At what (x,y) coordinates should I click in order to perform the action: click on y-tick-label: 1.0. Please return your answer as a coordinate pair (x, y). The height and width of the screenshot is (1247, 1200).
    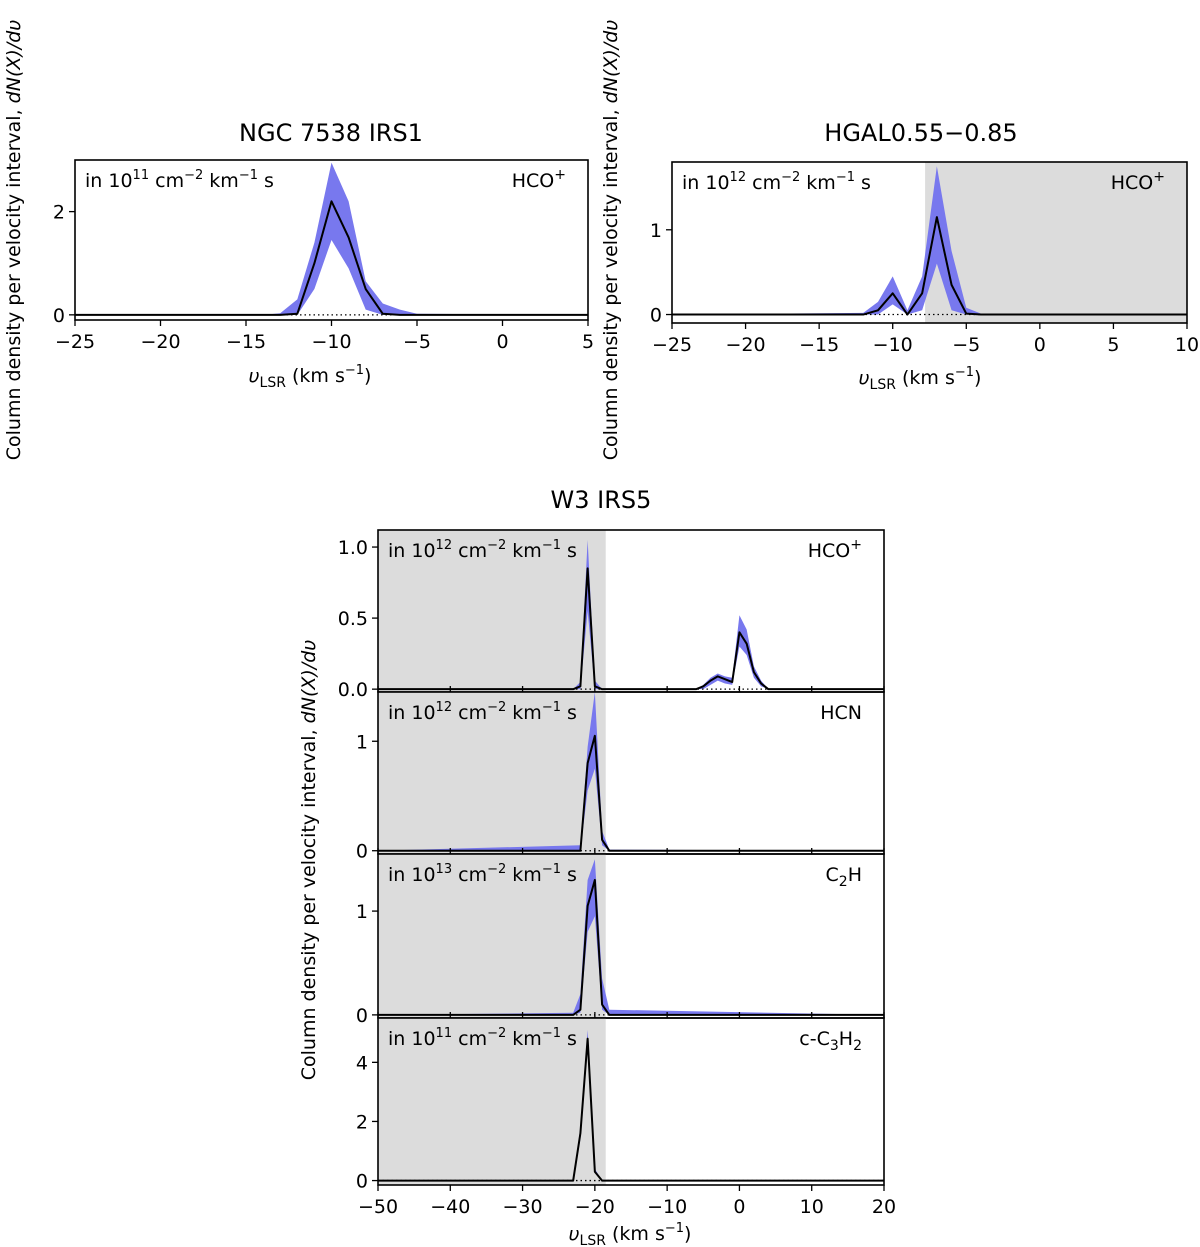
    Looking at the image, I should click on (353, 548).